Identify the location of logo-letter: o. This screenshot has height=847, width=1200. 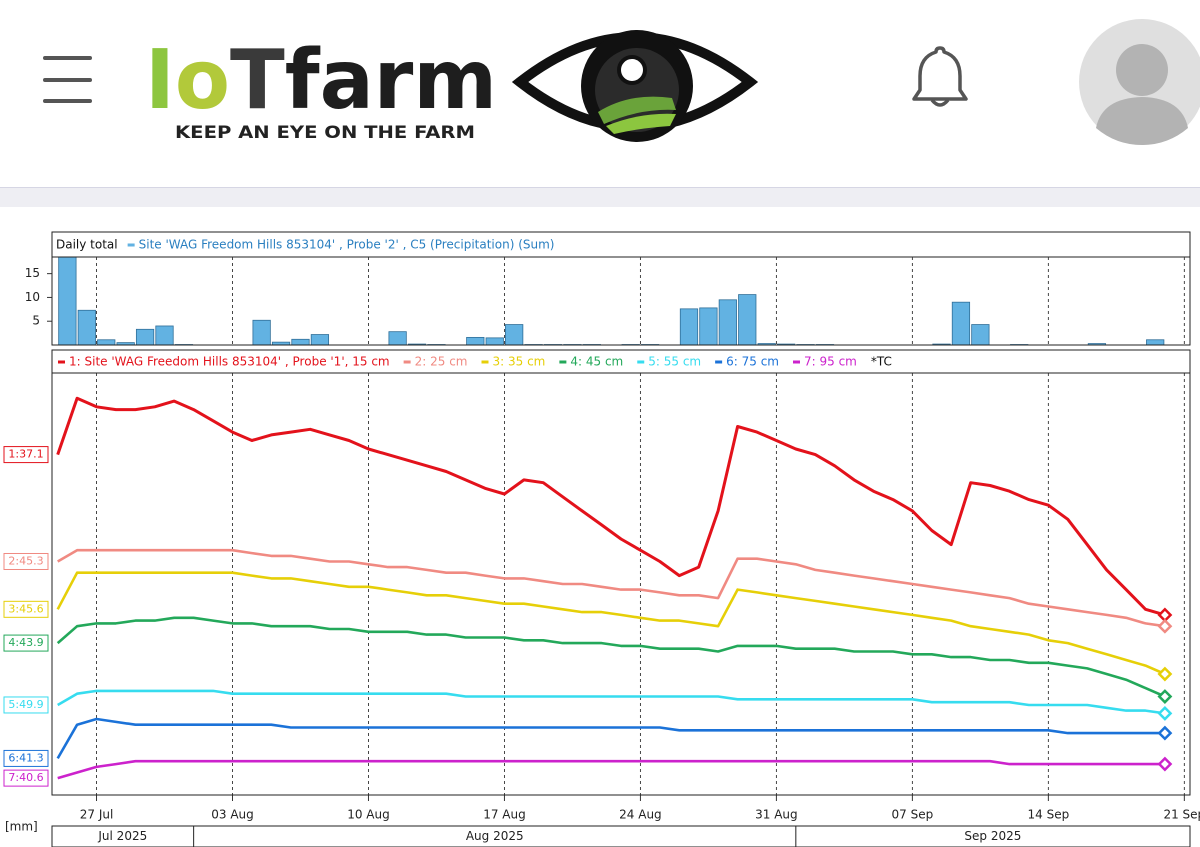
(202, 80).